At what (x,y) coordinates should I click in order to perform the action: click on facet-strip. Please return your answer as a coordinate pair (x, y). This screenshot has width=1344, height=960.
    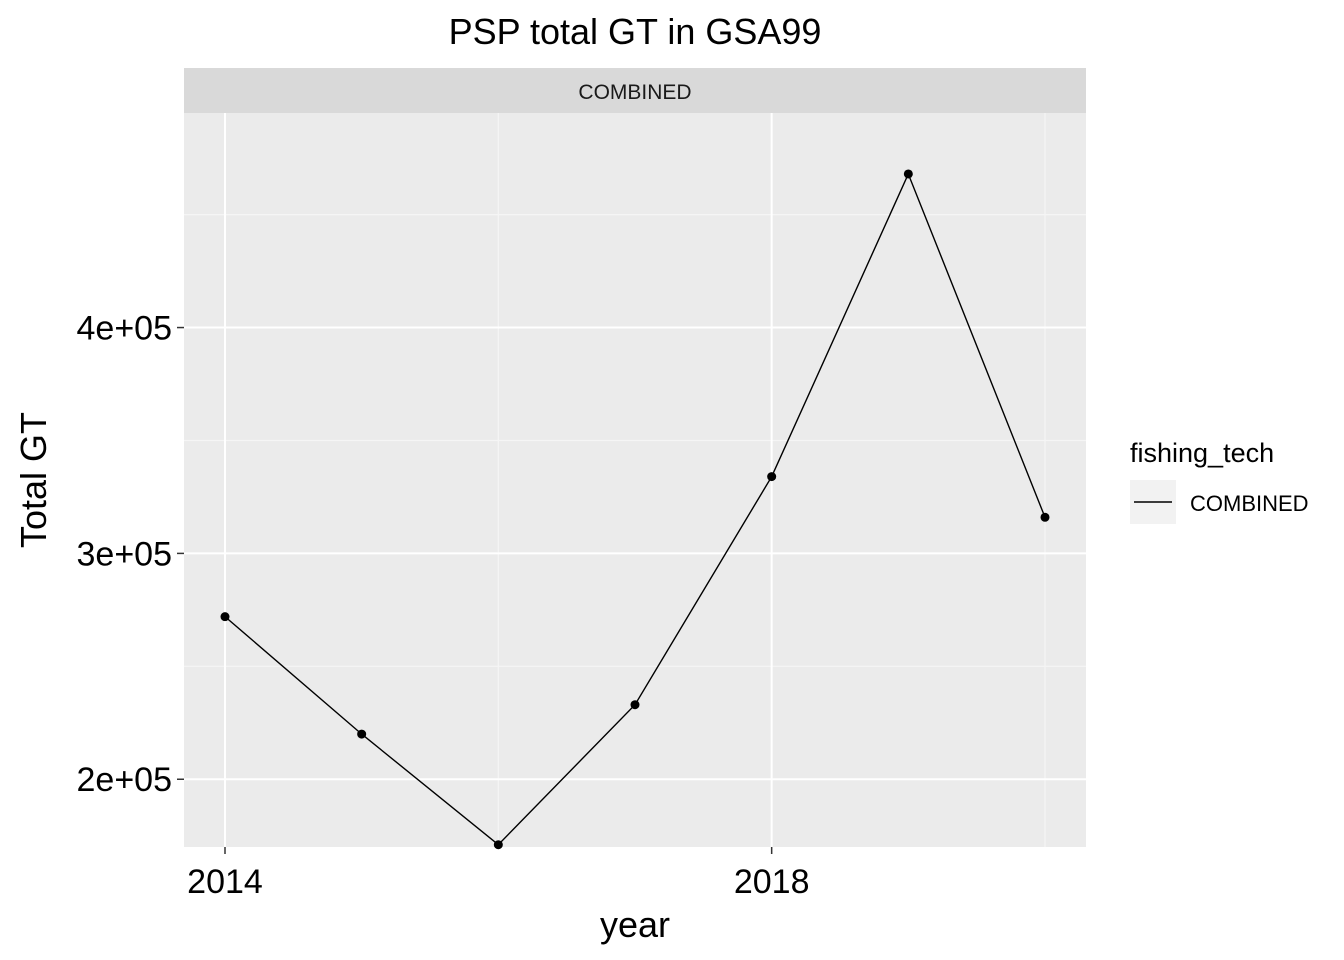
    Looking at the image, I should click on (635, 90).